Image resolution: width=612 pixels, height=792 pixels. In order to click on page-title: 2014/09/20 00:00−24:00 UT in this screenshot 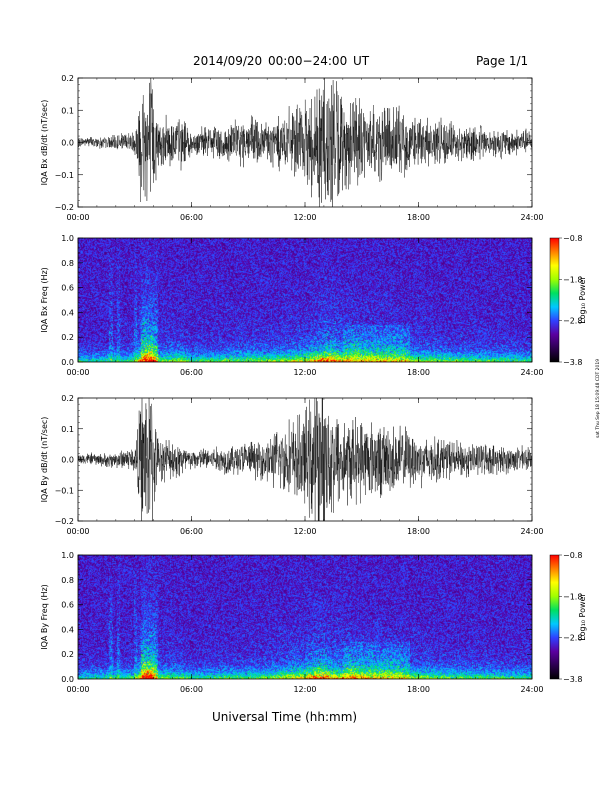, I will do `click(281, 61)`.